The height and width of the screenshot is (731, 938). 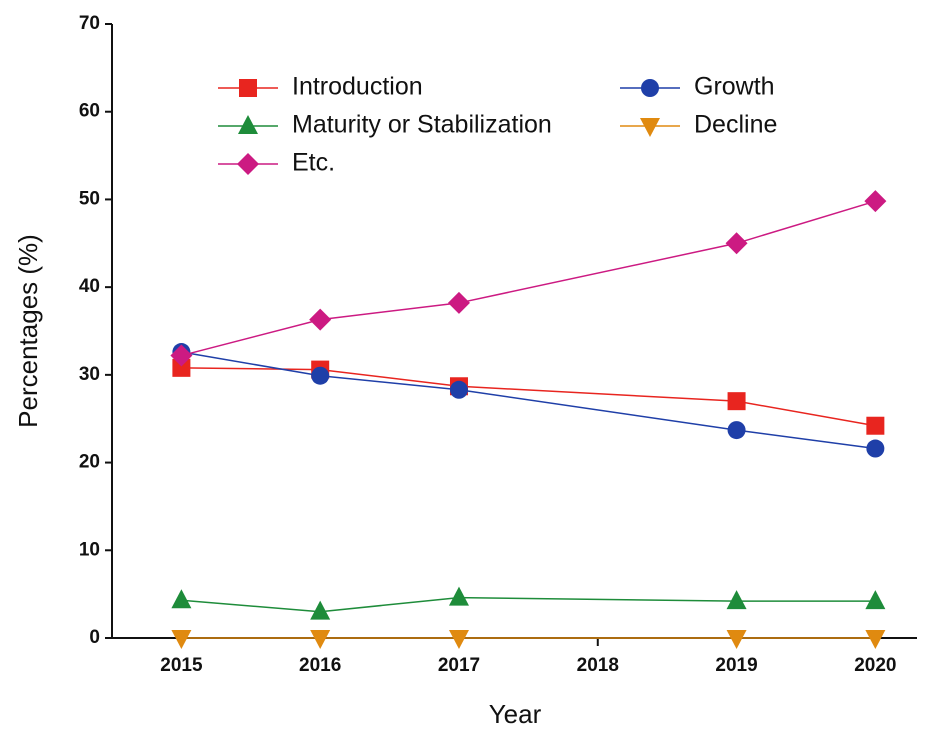 I want to click on legend-label: Maturity or Stabilization, so click(x=422, y=125).